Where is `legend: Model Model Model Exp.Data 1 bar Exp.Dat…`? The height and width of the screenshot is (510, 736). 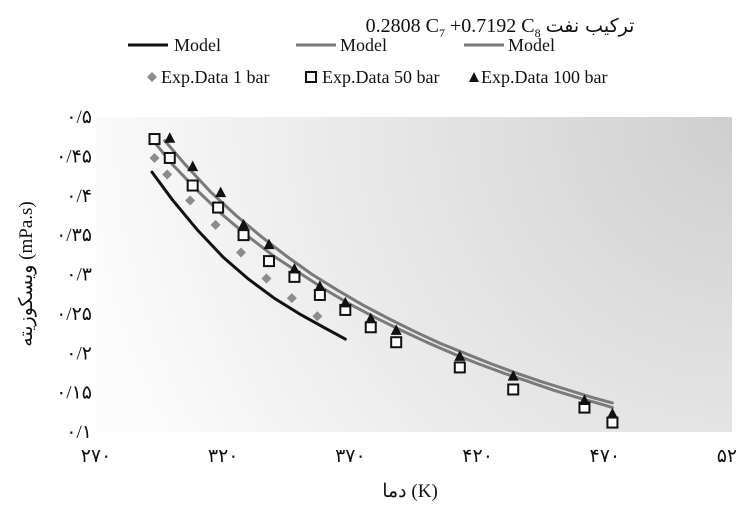 legend: Model Model Model Exp.Data 1 bar Exp.Dat… is located at coordinates (367, 61).